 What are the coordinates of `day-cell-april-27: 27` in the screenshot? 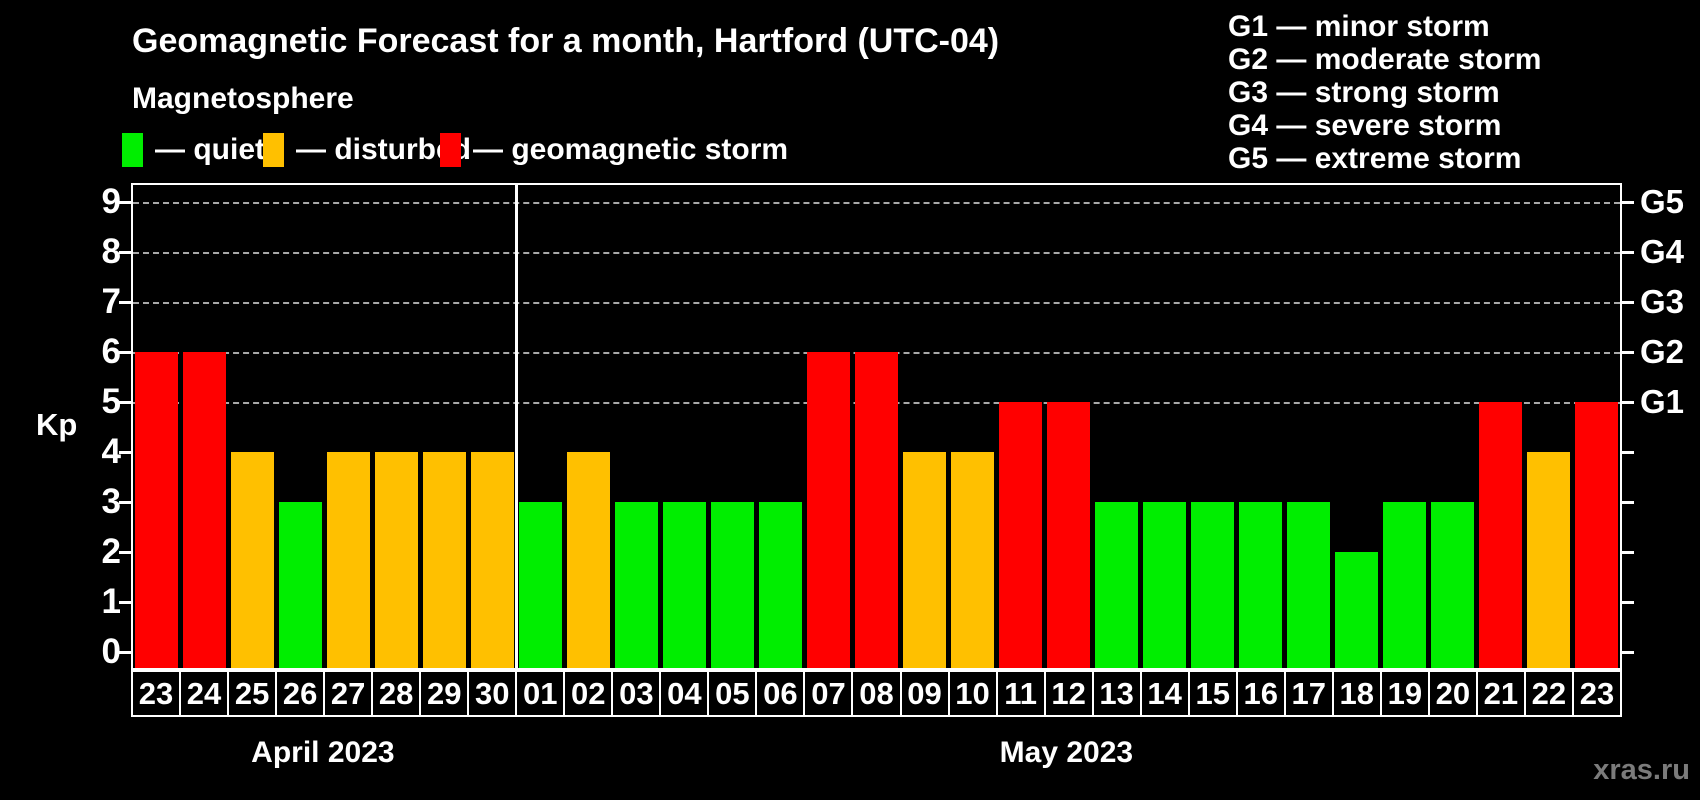 It's located at (349, 693).